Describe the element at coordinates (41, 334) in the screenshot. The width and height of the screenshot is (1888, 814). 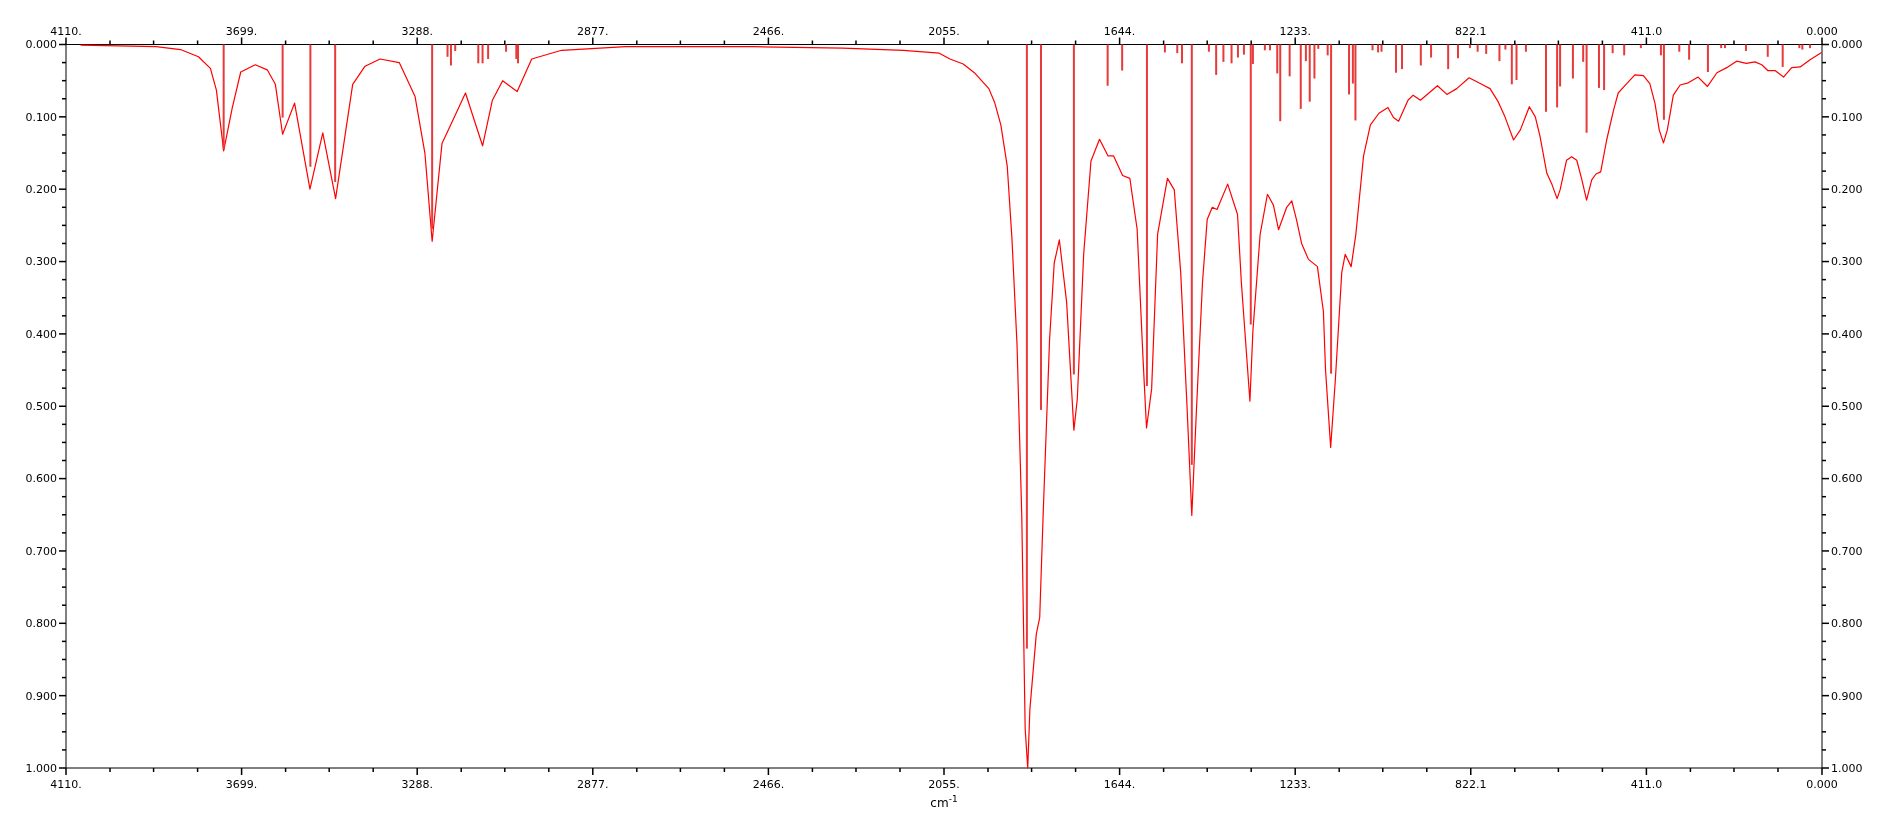
I see `y-tick-label: 0.400` at that location.